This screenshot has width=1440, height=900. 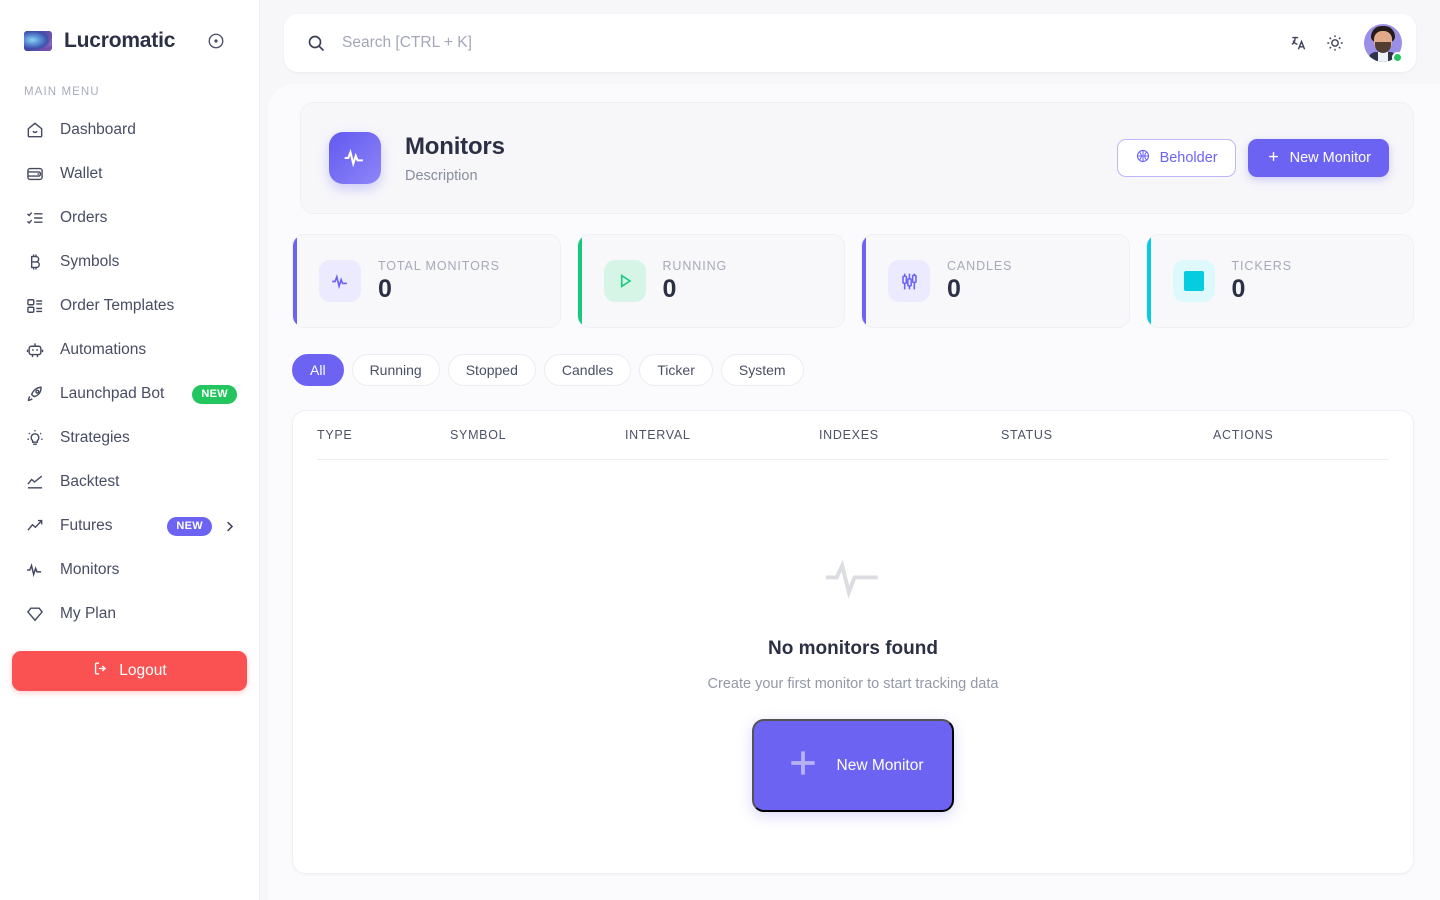 I want to click on sidebar-item-label: Automations, so click(x=103, y=349).